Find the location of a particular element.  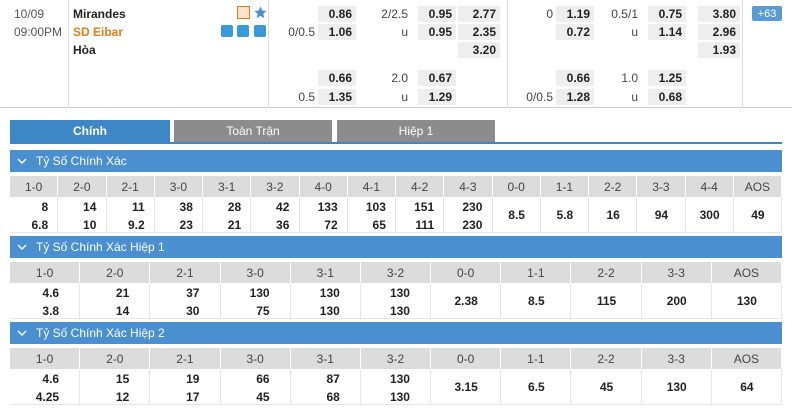

odds-value: 42 is located at coordinates (283, 207).